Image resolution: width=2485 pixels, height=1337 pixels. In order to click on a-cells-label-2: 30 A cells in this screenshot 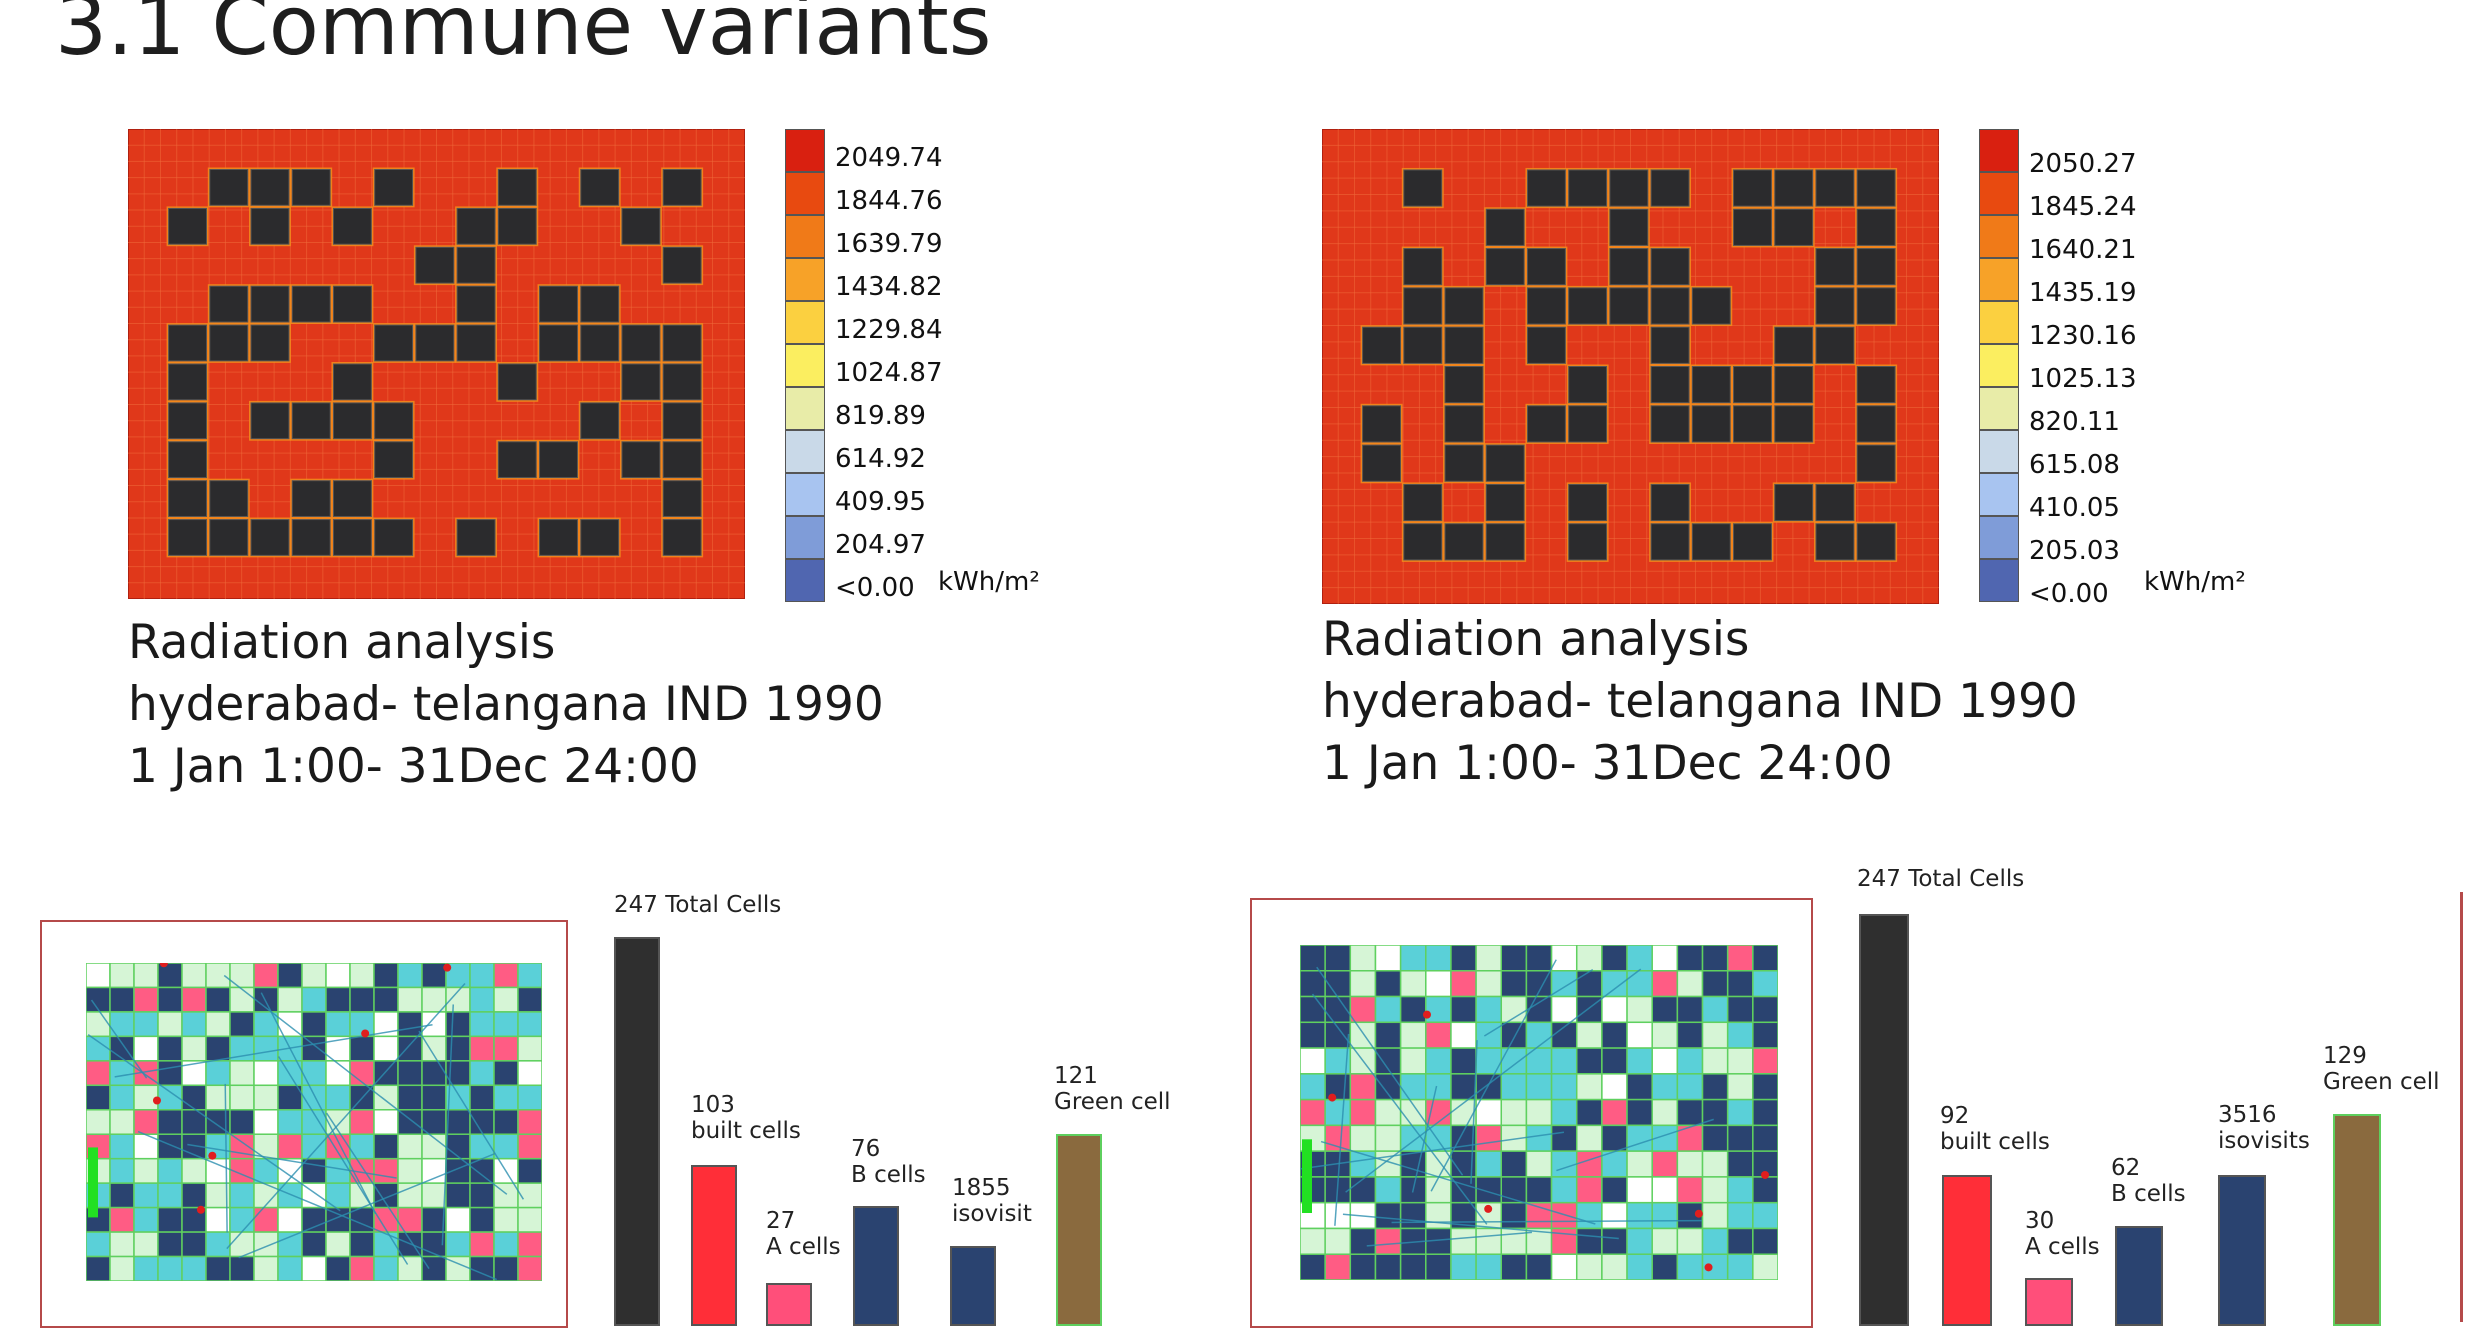, I will do `click(2062, 1234)`.